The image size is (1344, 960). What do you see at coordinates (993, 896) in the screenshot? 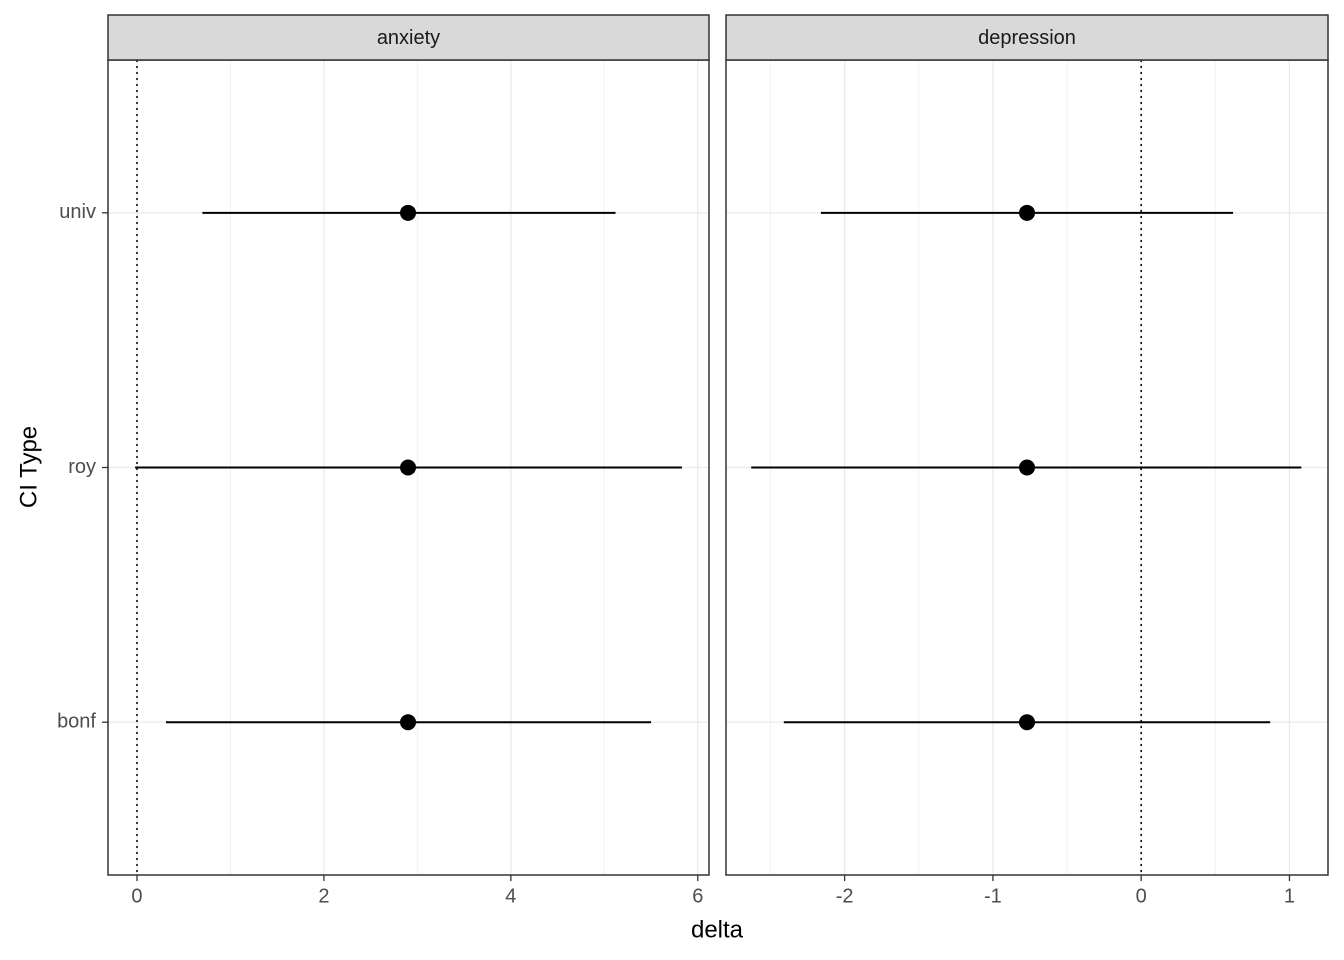
I see `x-tick-label: -1` at bounding box center [993, 896].